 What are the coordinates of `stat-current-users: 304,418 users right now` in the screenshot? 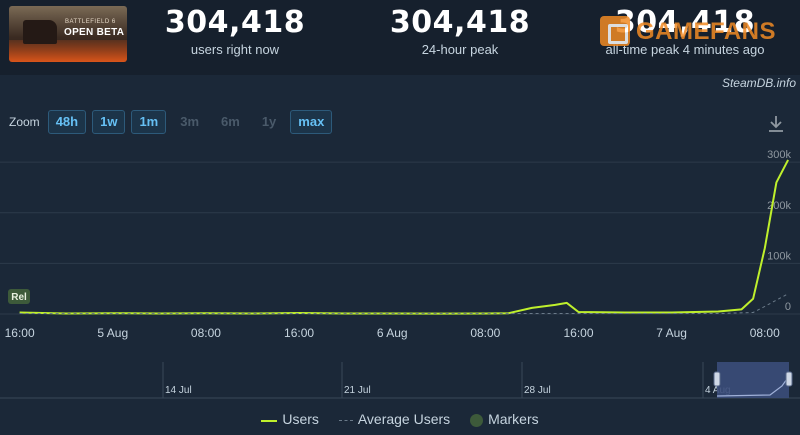 It's located at (235, 31).